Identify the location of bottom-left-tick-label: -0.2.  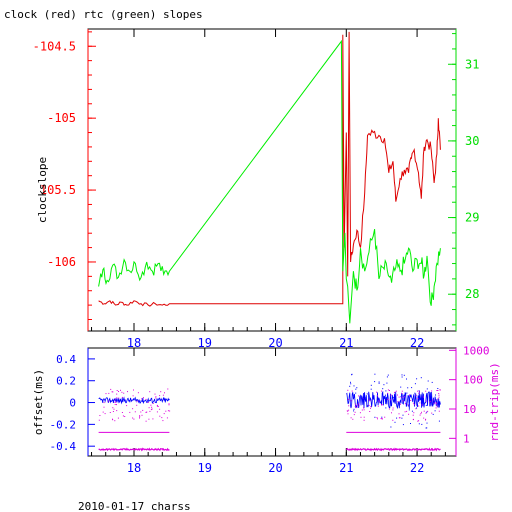
(63, 424).